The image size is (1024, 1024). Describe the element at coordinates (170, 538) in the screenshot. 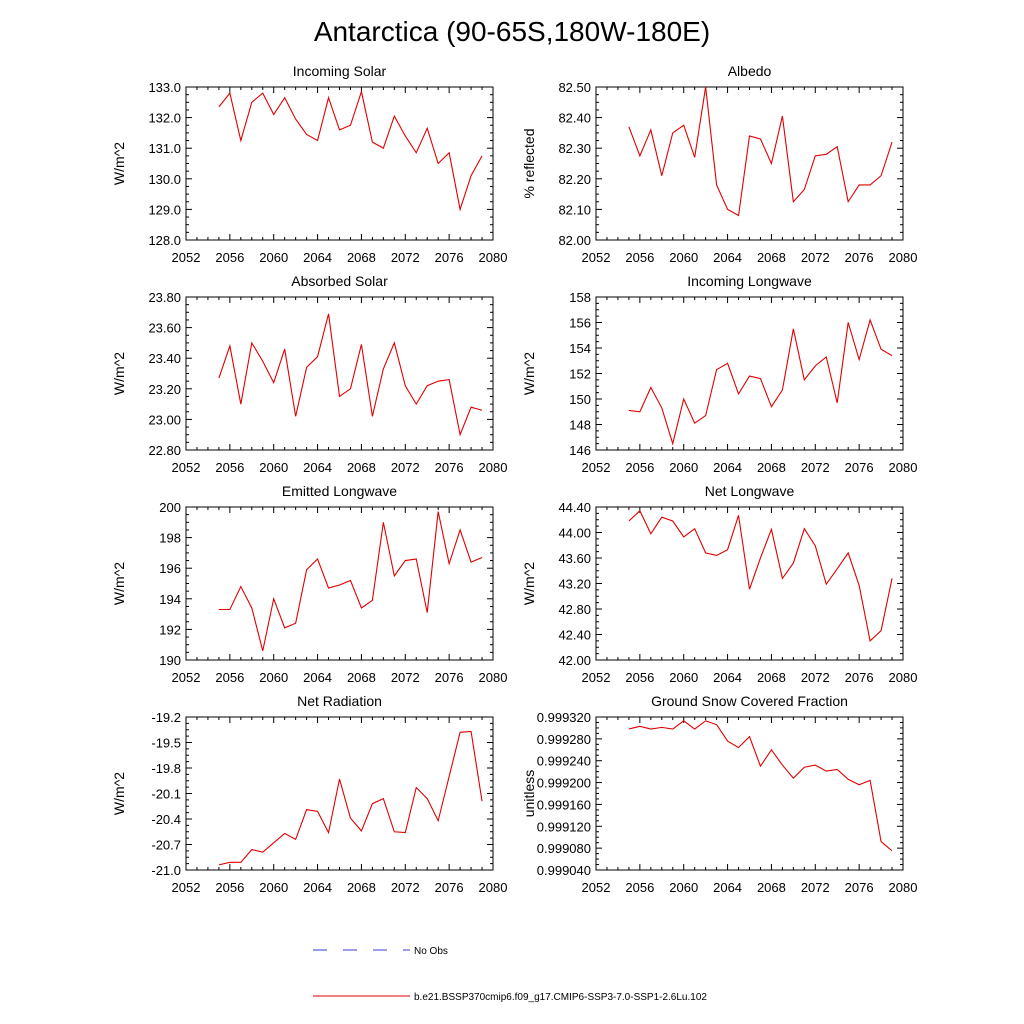

I see `y-tick-label: 198` at that location.